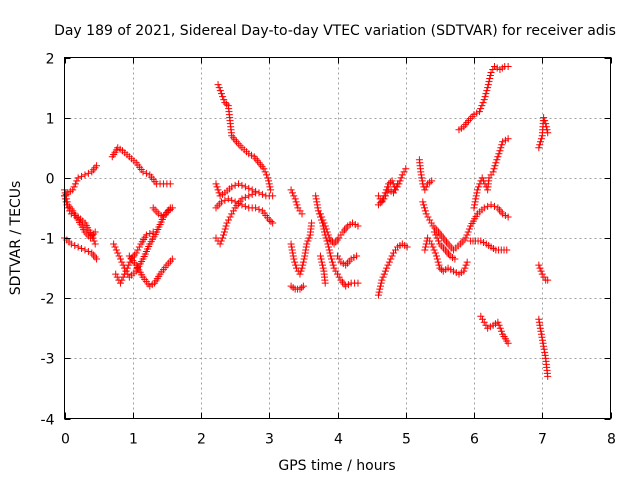 The width and height of the screenshot is (640, 480). I want to click on y-tick-label: 2, so click(50, 60).